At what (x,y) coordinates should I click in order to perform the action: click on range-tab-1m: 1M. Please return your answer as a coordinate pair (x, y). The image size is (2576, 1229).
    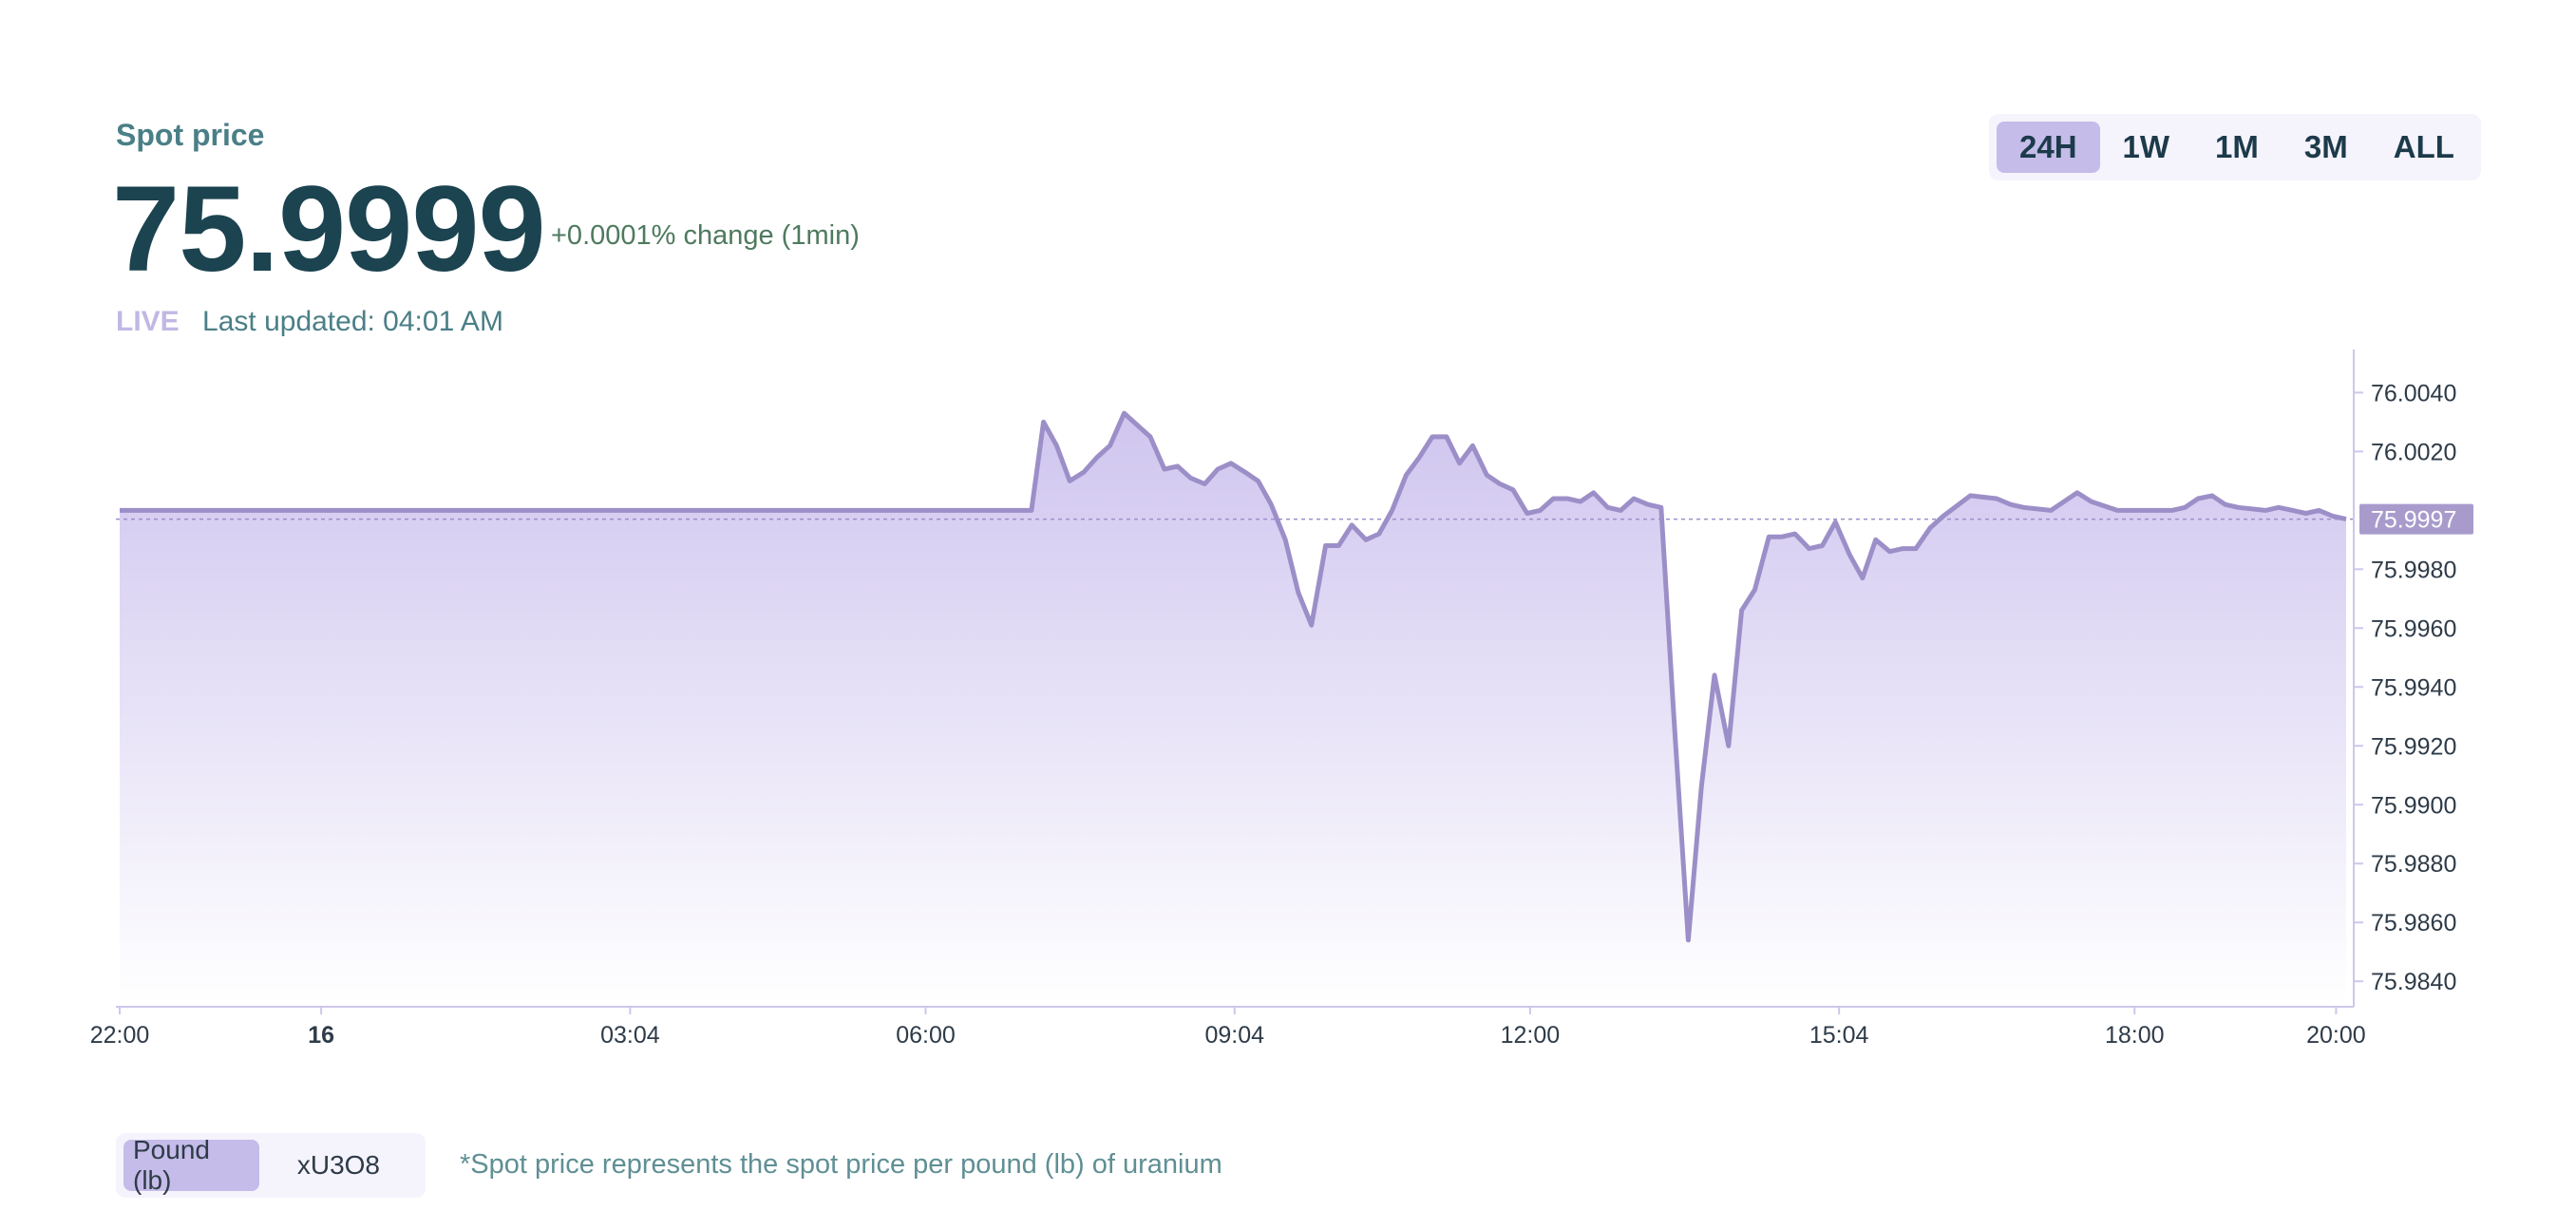
    Looking at the image, I should click on (2237, 146).